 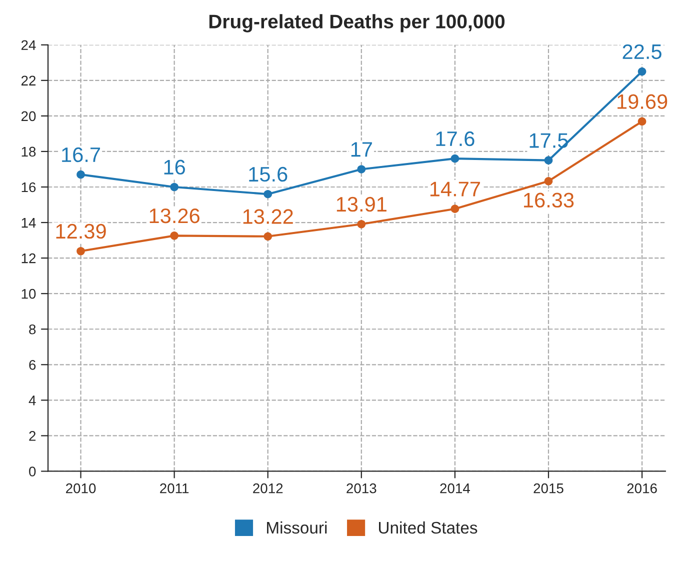 What do you see at coordinates (642, 52) in the screenshot?
I see `data-label: 22.5` at bounding box center [642, 52].